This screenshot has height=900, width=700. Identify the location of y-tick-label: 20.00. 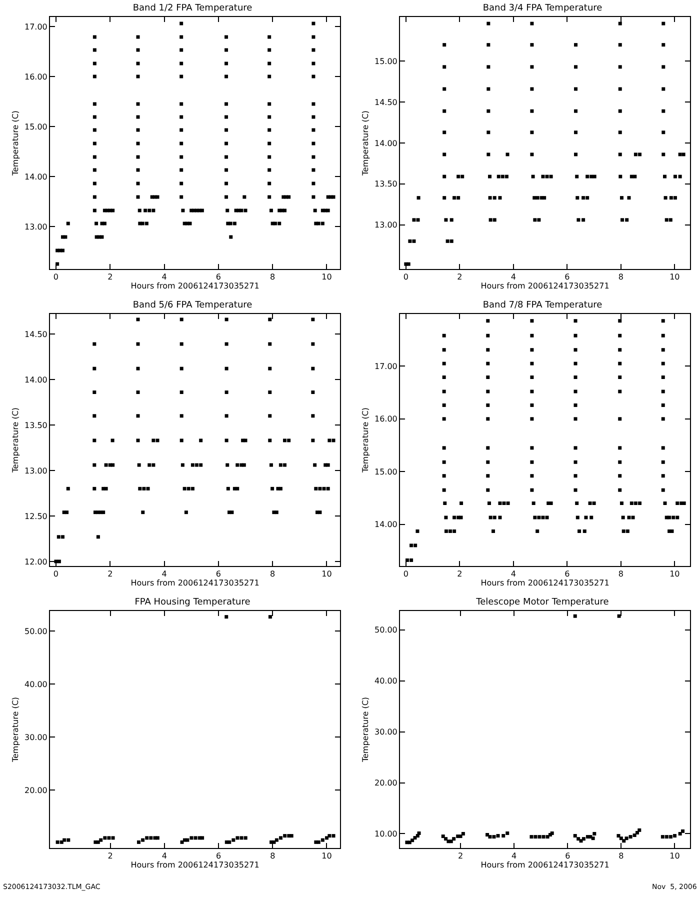
(36, 791).